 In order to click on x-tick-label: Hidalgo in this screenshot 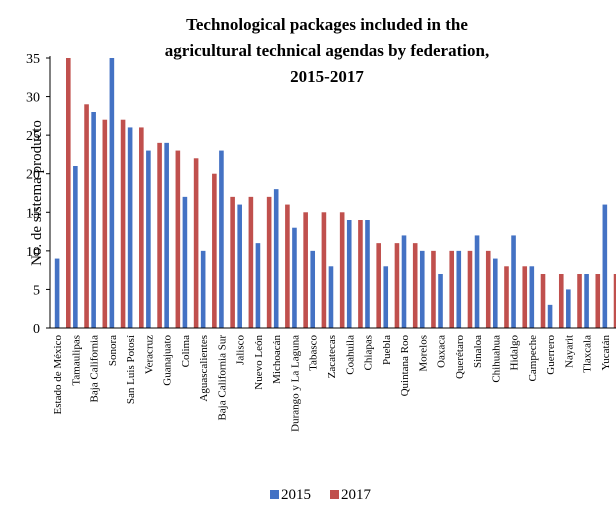, I will do `click(515, 353)`.